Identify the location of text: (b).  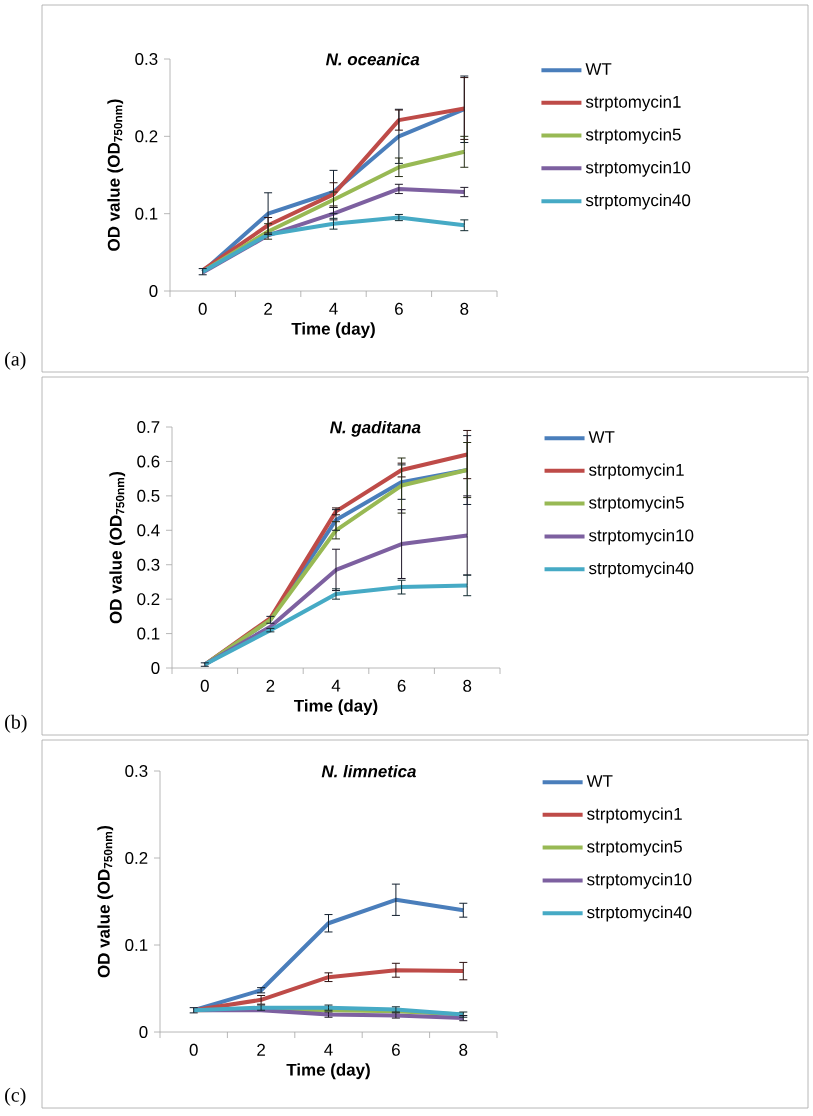
(16, 723).